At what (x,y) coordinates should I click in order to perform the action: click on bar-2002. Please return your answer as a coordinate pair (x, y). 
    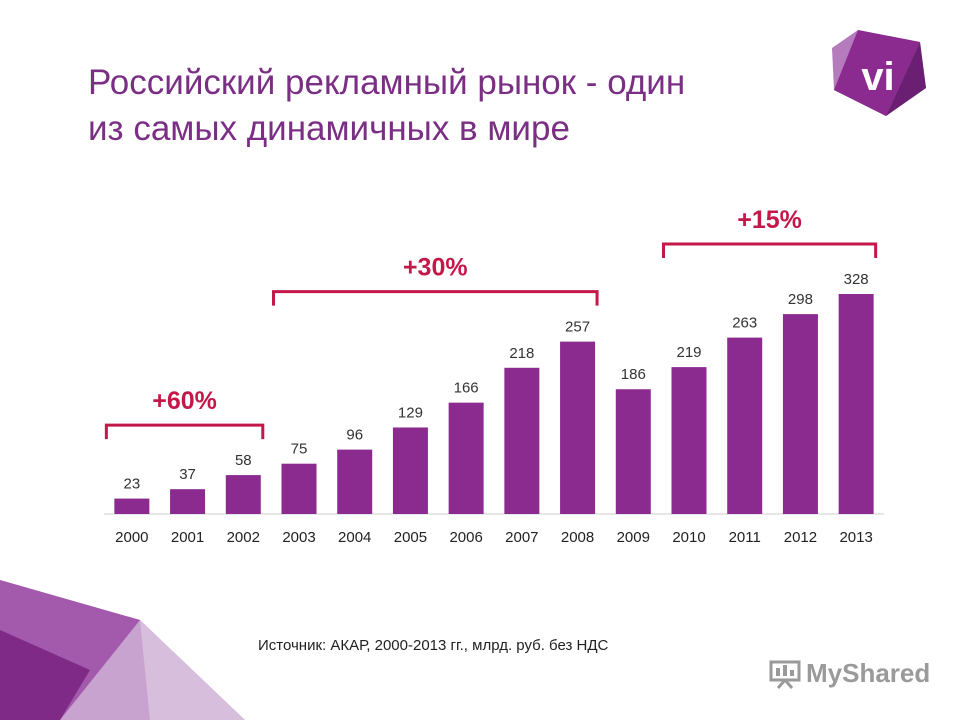
    Looking at the image, I should click on (243, 494).